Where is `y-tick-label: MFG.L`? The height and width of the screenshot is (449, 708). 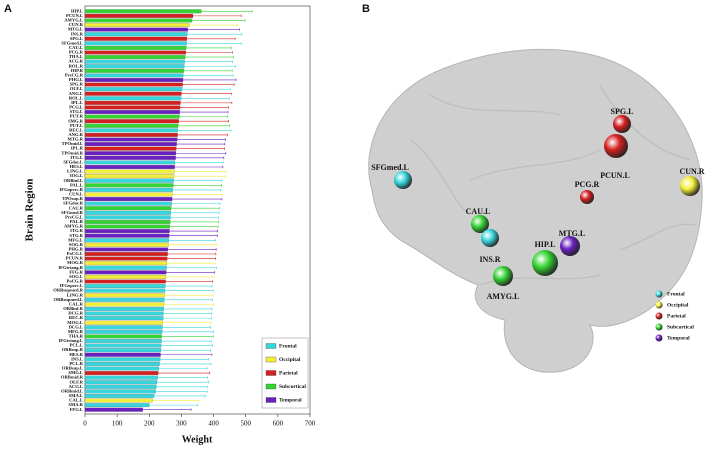
y-tick-label: MFG.L is located at coordinates (75, 239).